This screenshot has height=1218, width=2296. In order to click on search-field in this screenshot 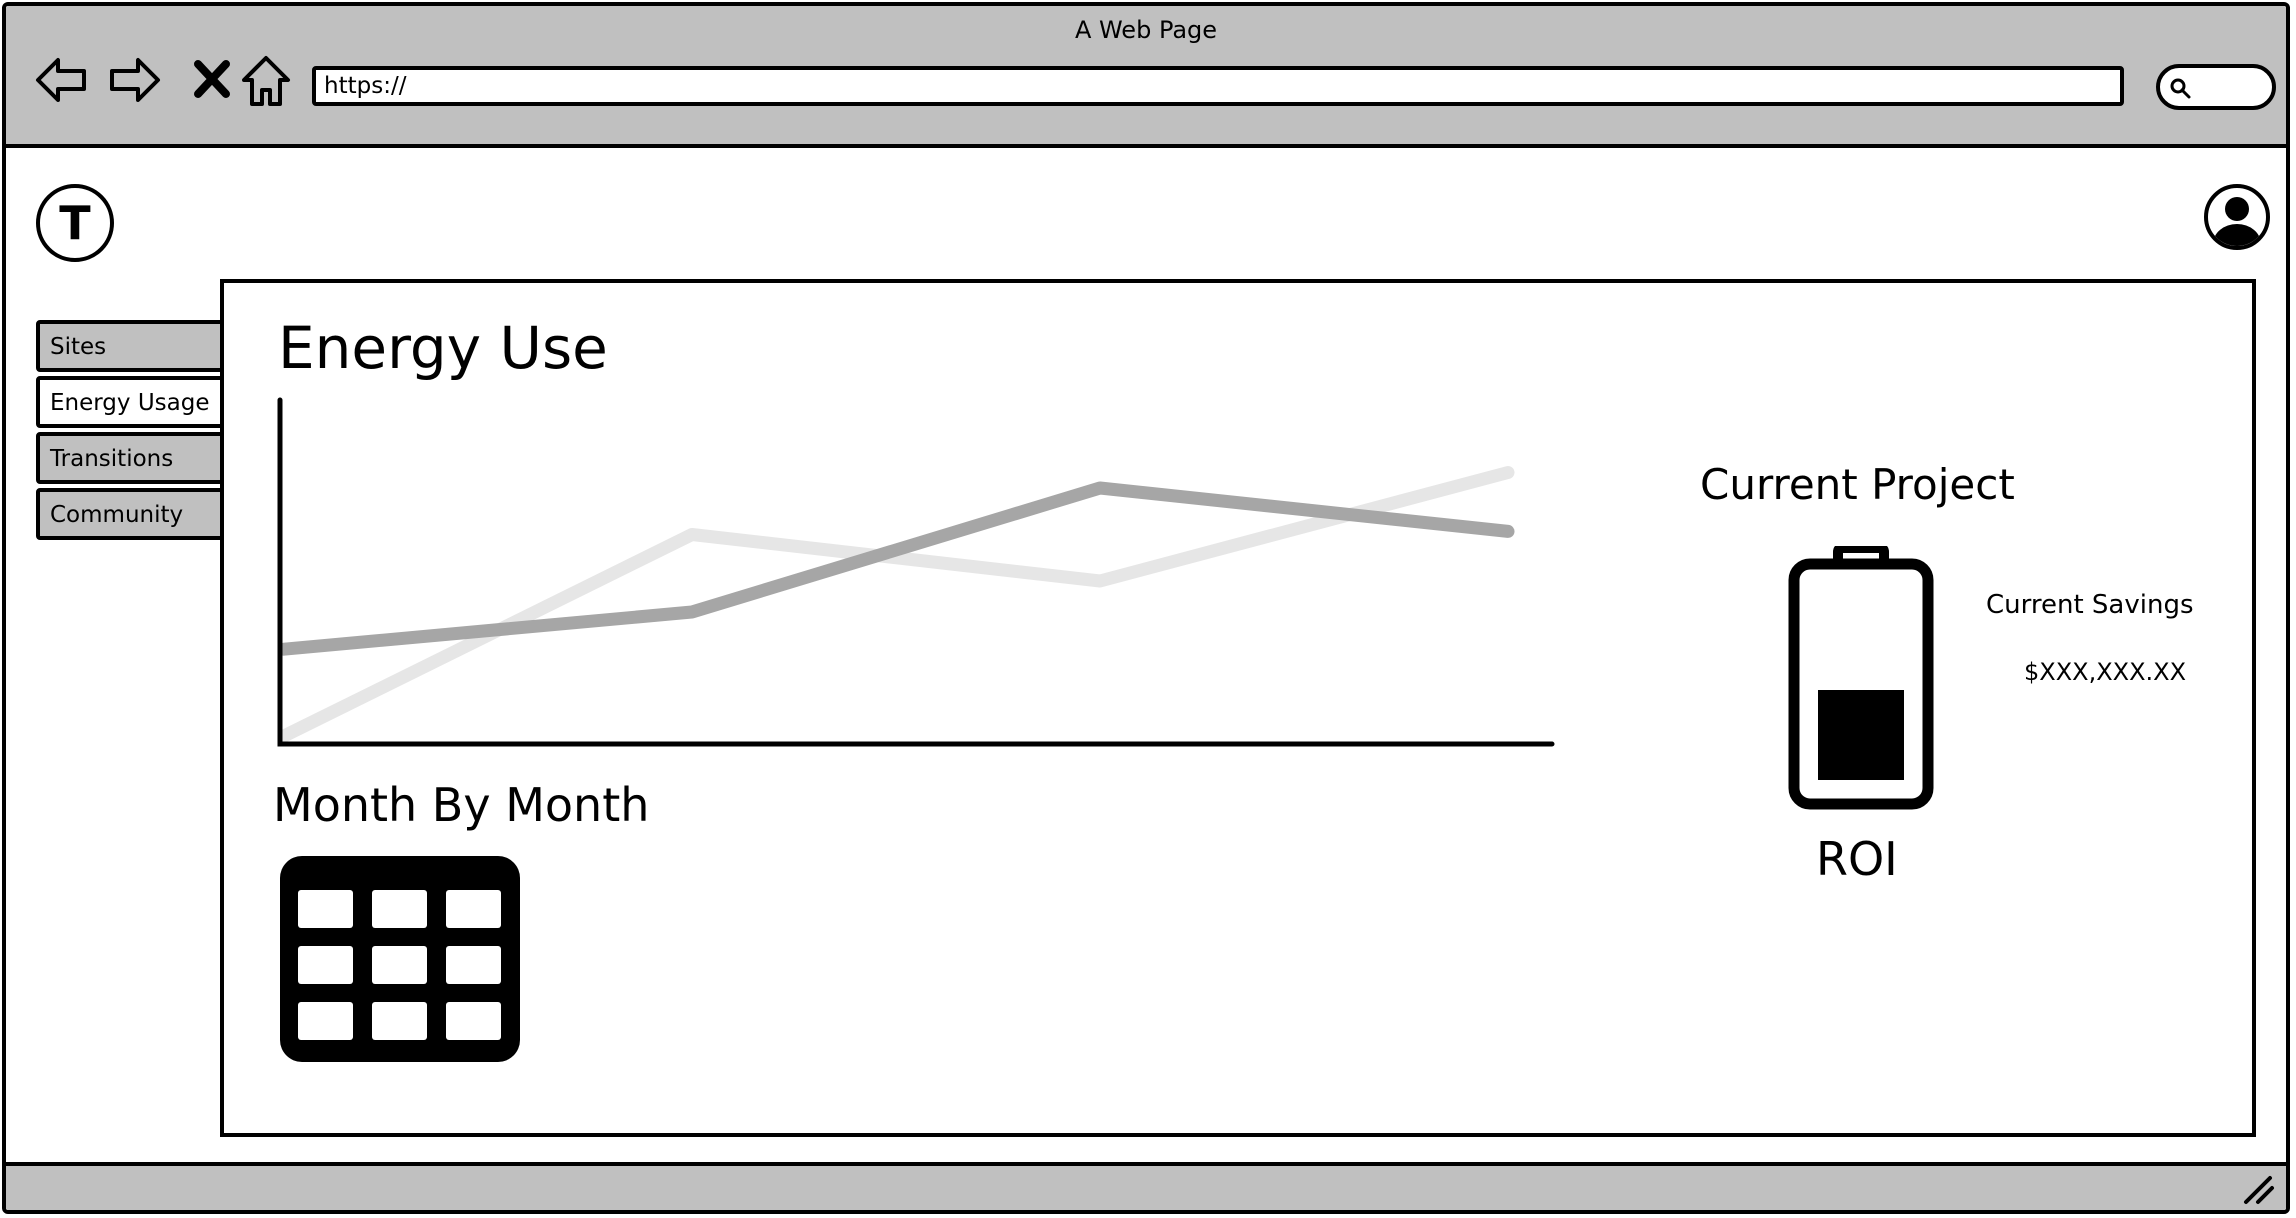, I will do `click(2216, 87)`.